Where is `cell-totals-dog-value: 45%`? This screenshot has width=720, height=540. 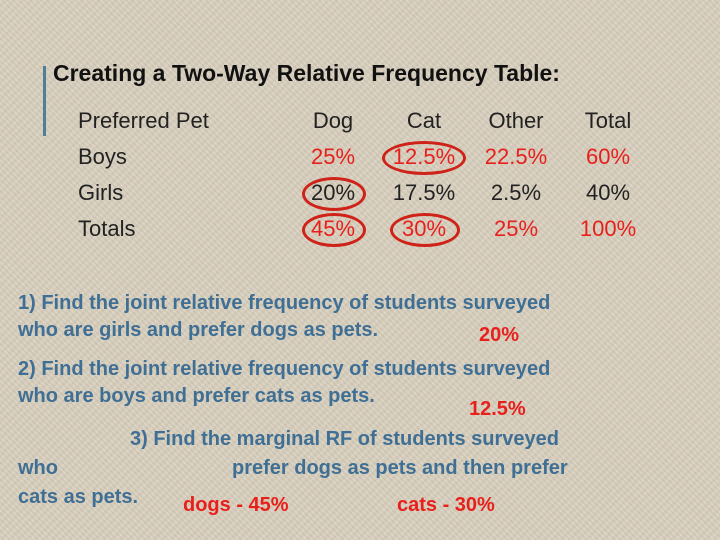 cell-totals-dog-value: 45% is located at coordinates (333, 228).